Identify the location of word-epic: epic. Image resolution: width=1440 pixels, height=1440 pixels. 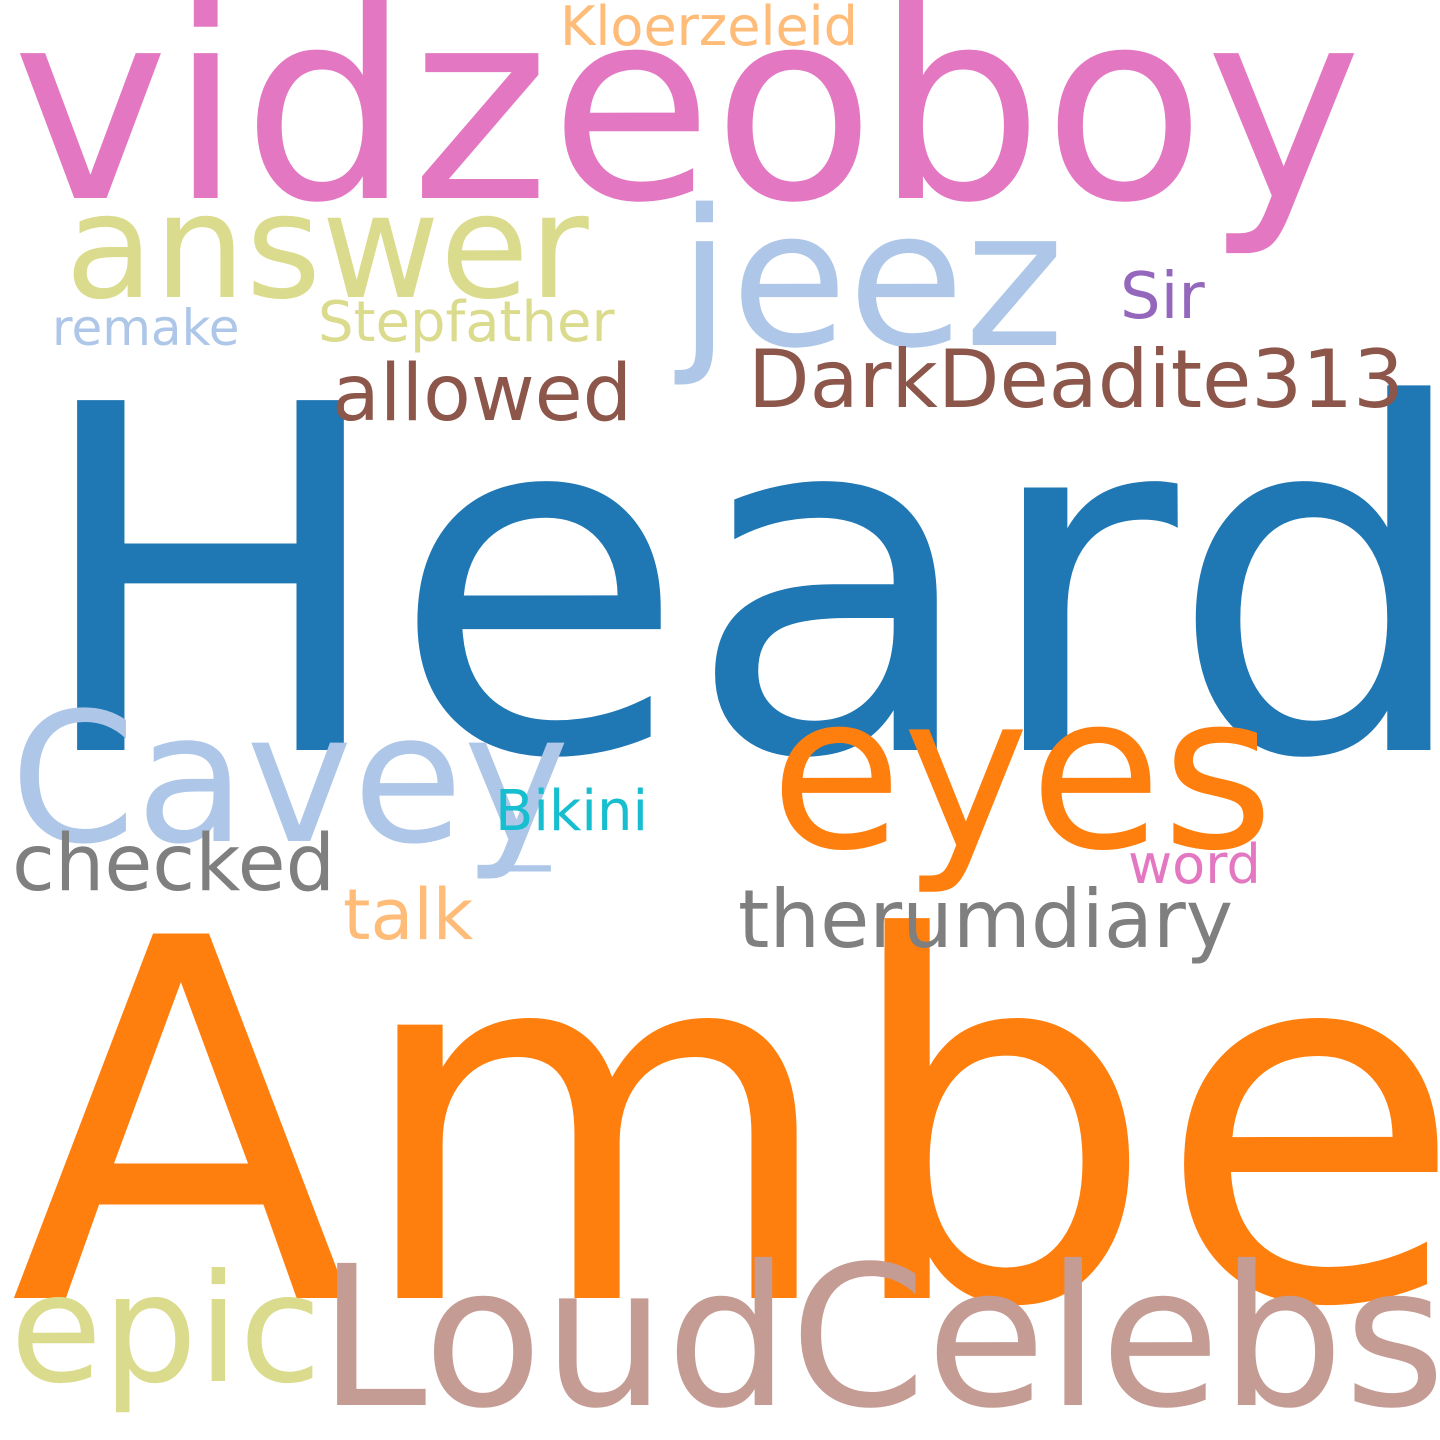
(166, 1330).